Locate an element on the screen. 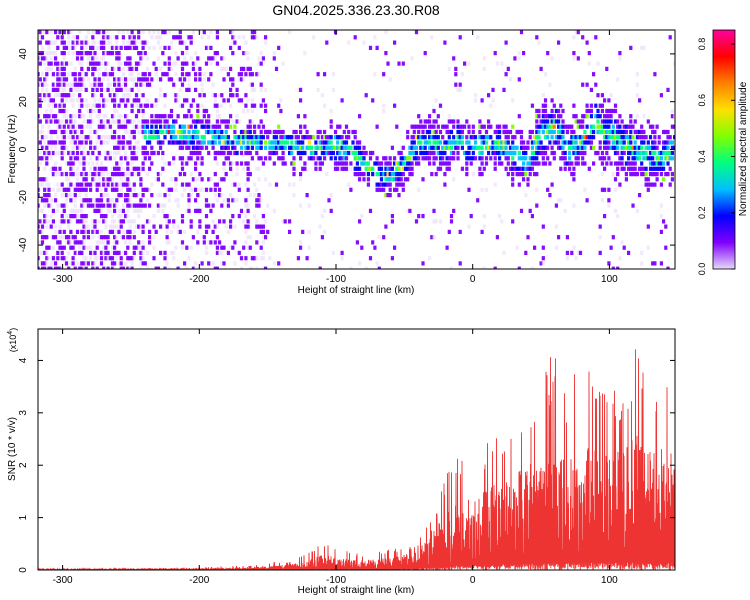 The image size is (750, 600). spectrogram-xtick-label: 0 is located at coordinates (473, 279).